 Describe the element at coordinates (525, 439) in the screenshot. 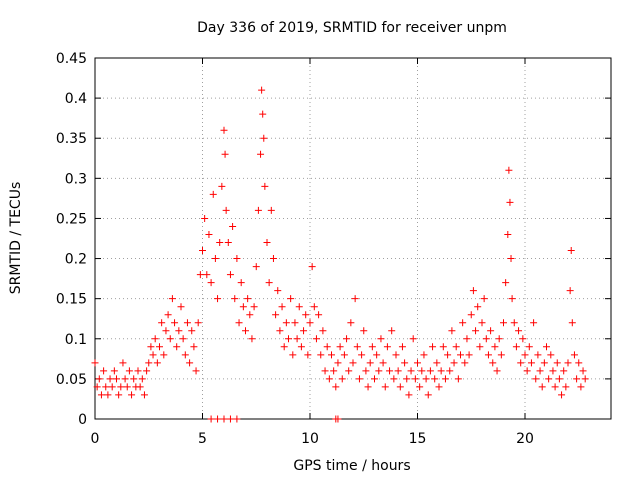

I see `x-tick-label: 20` at that location.